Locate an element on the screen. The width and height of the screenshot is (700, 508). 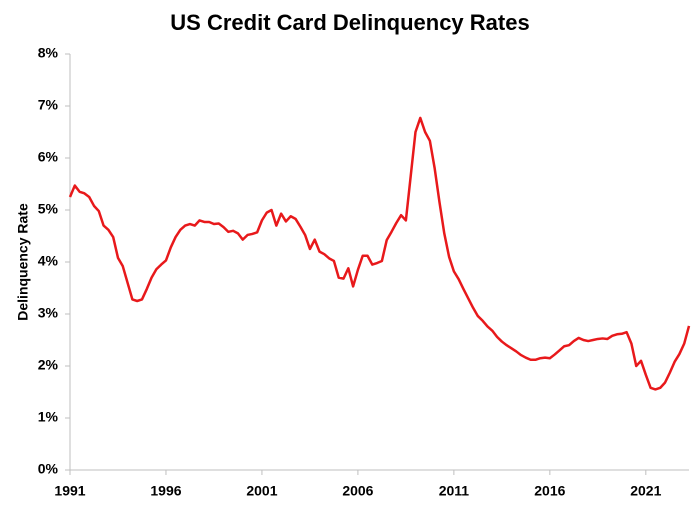
x-tick-label: 2006 is located at coordinates (357, 491).